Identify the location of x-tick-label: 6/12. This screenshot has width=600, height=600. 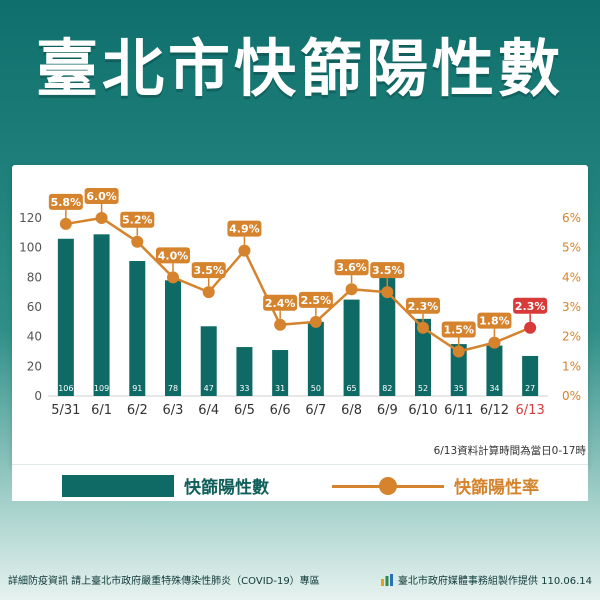
(494, 410).